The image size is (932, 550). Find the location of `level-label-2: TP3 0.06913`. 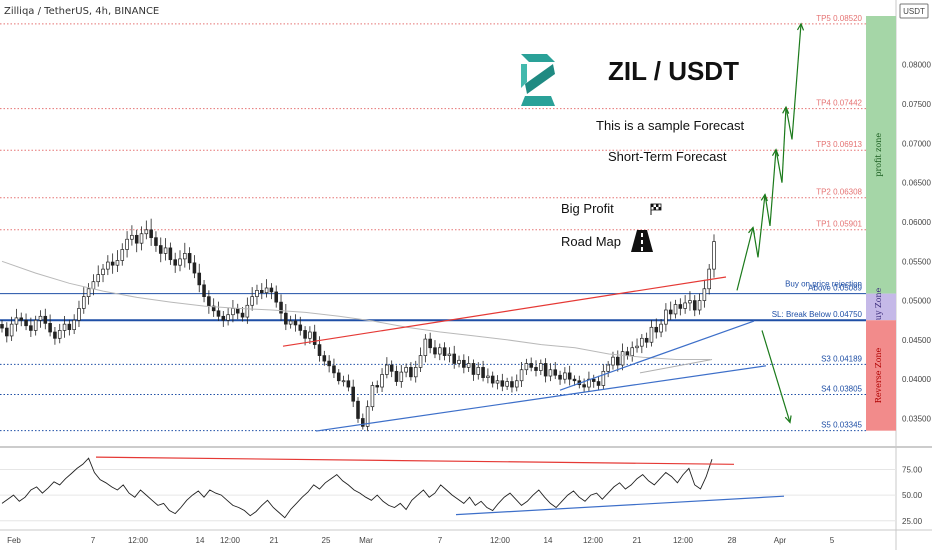

level-label-2: TP3 0.06913 is located at coordinates (839, 144).